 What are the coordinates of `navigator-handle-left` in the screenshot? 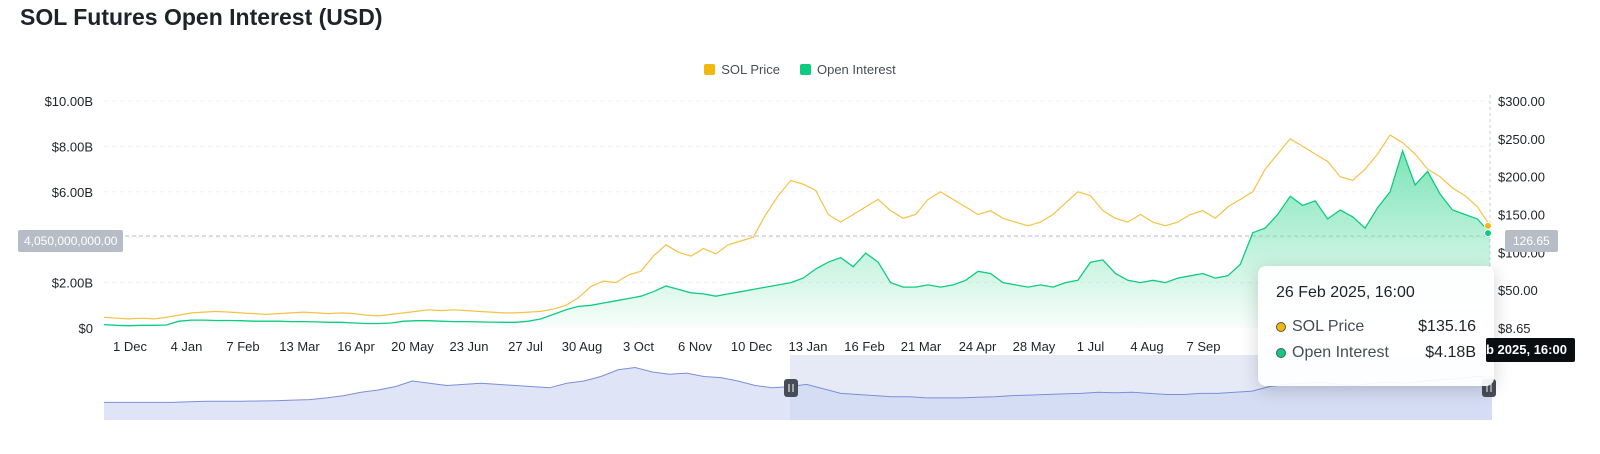 It's located at (791, 388).